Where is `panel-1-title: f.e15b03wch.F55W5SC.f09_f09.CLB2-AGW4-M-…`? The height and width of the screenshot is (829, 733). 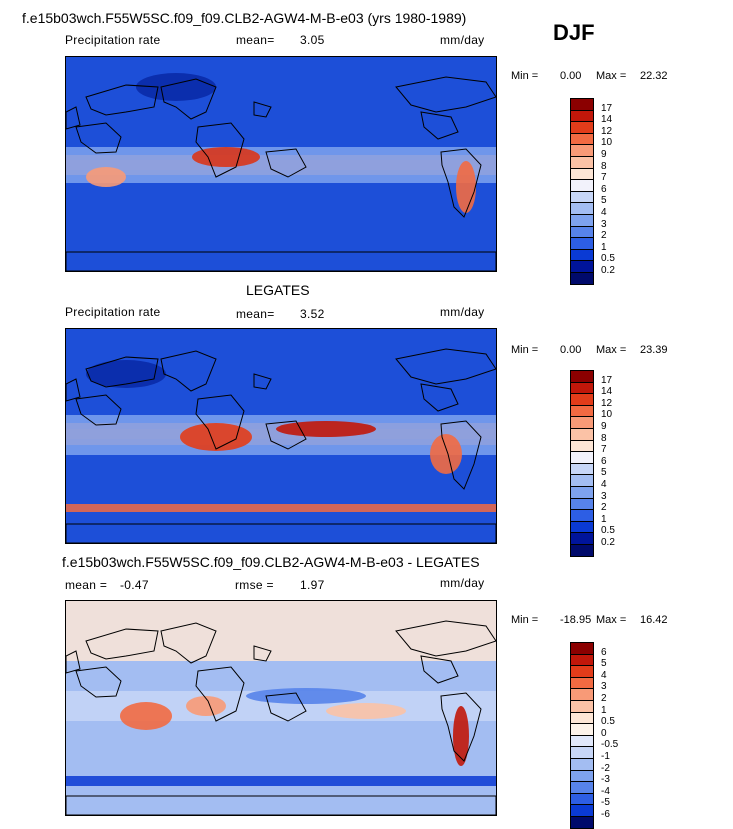
panel-1-title: f.e15b03wch.F55W5SC.f09_f09.CLB2-AGW4-M-… is located at coordinates (244, 18).